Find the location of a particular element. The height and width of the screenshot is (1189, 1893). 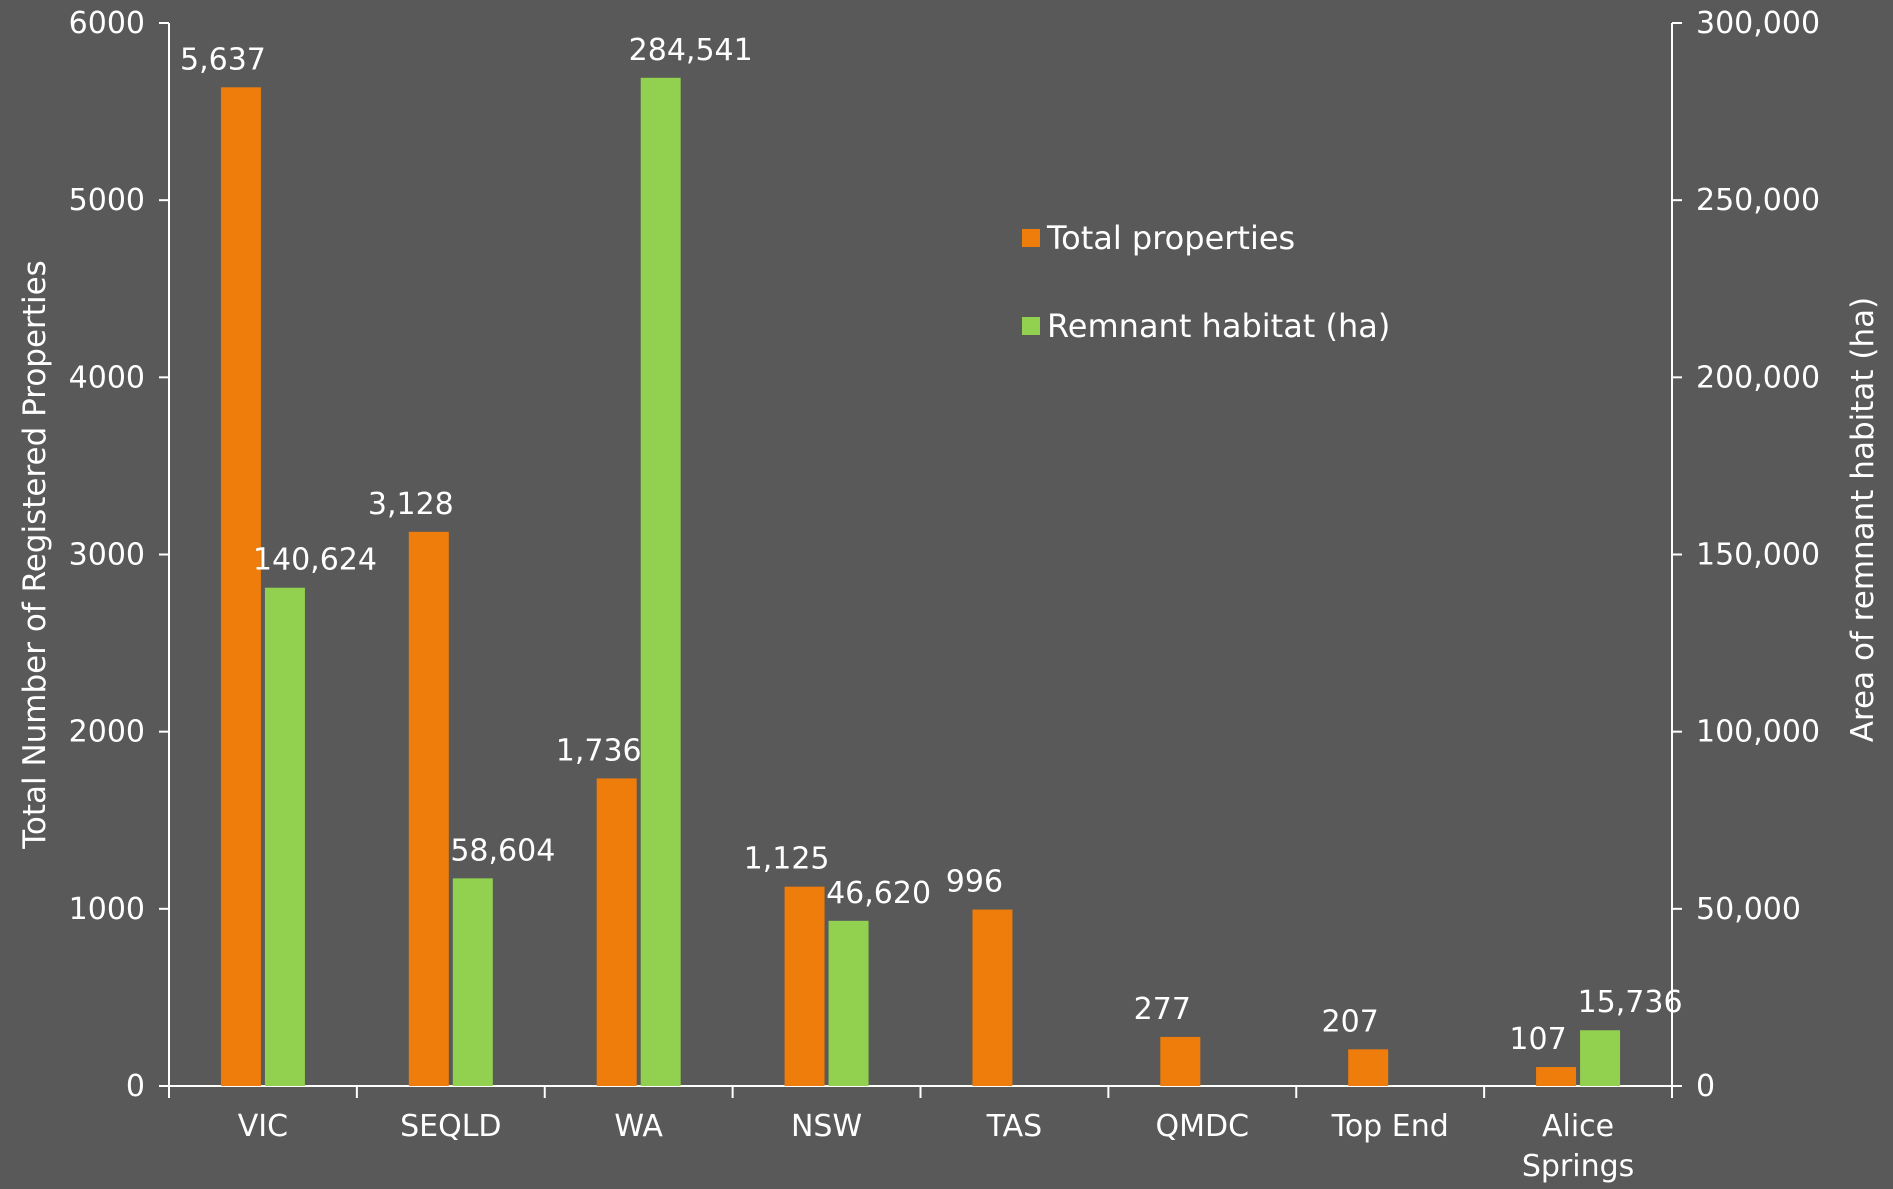

right-axis-tick-label: 50,000 is located at coordinates (1748, 909).